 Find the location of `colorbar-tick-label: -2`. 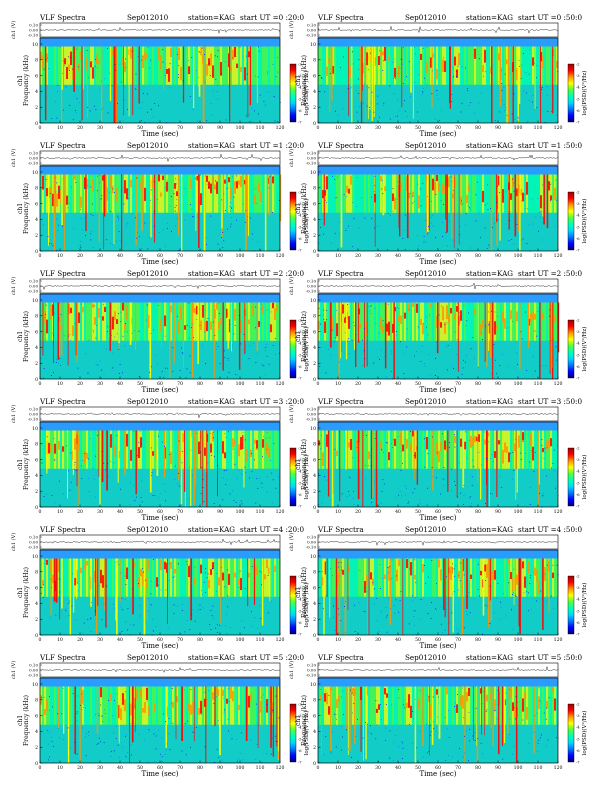

colorbar-tick-label: -2 is located at coordinates (578, 65).